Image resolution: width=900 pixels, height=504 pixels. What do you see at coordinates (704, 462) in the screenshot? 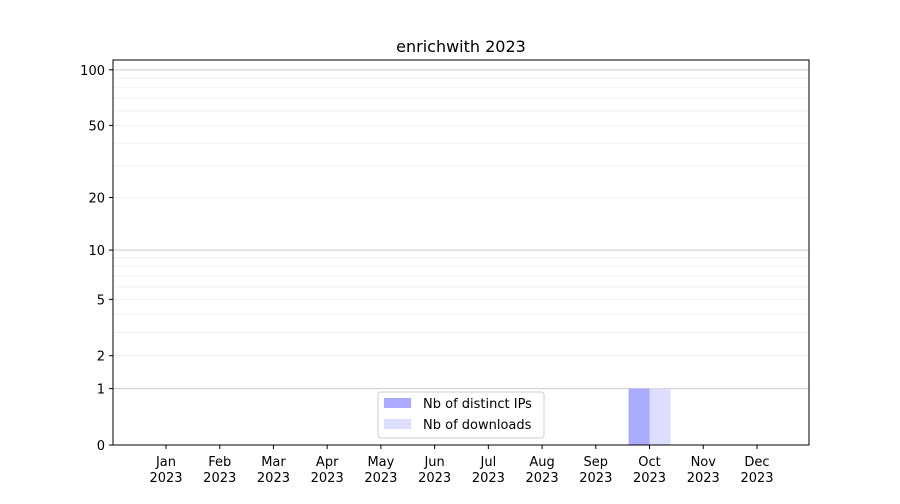
I see `x-tick-label: Nov` at bounding box center [704, 462].